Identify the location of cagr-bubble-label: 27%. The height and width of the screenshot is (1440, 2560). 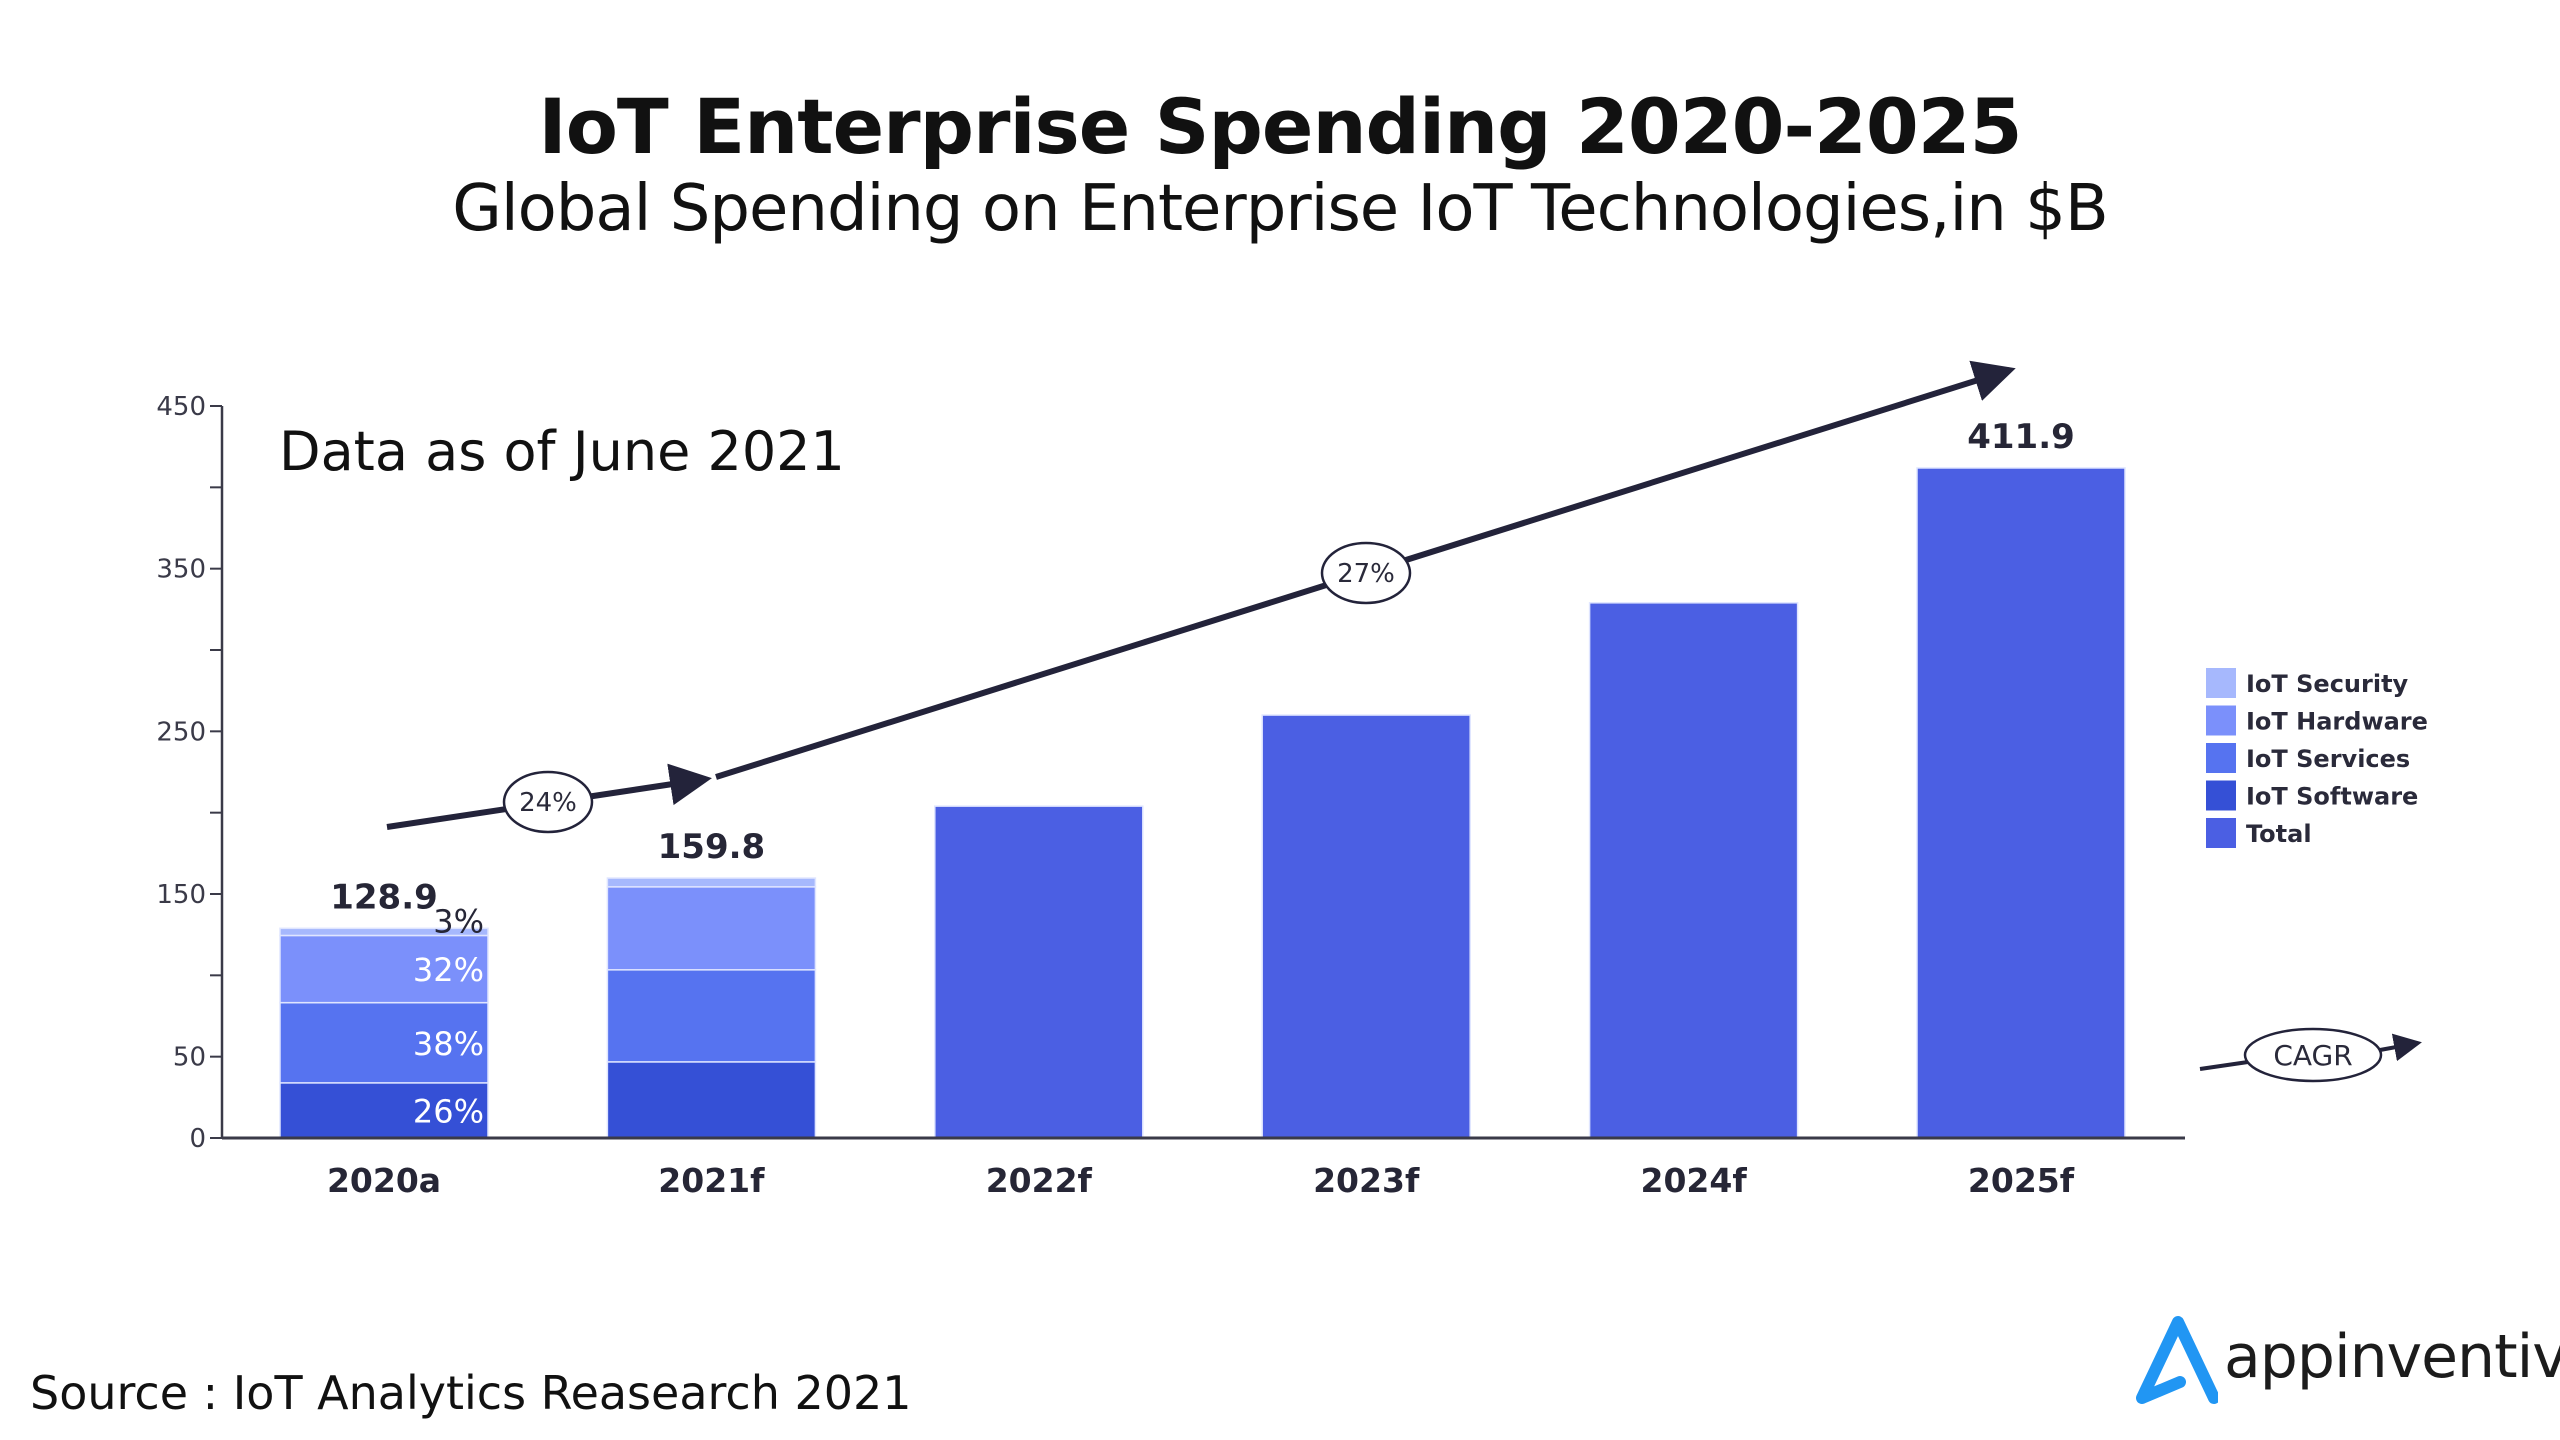
(1366, 574).